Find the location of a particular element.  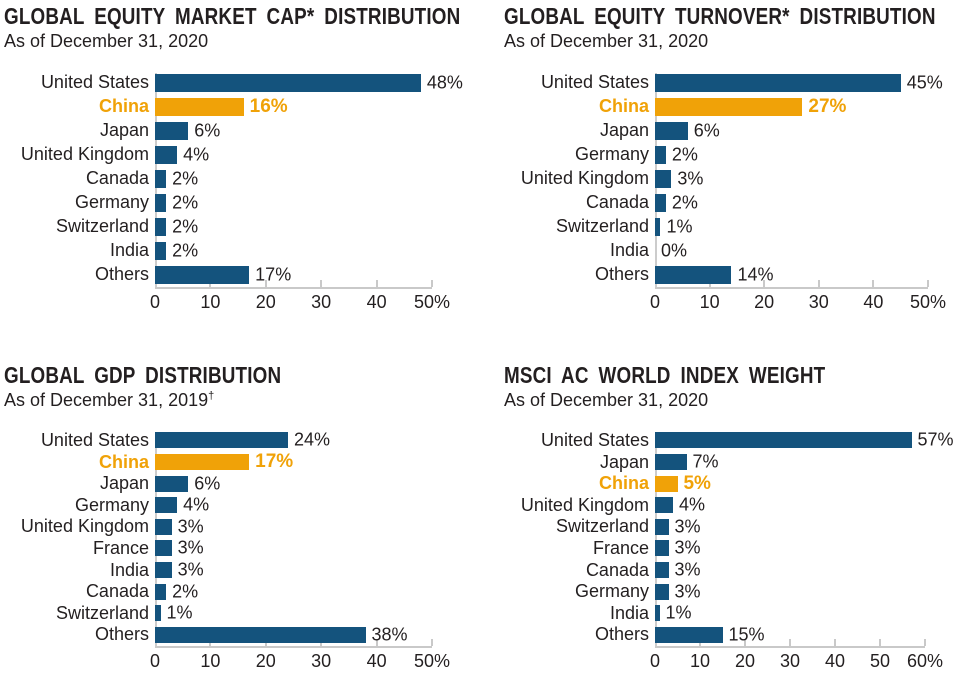

bar-row: India 3% is located at coordinates (232, 570).